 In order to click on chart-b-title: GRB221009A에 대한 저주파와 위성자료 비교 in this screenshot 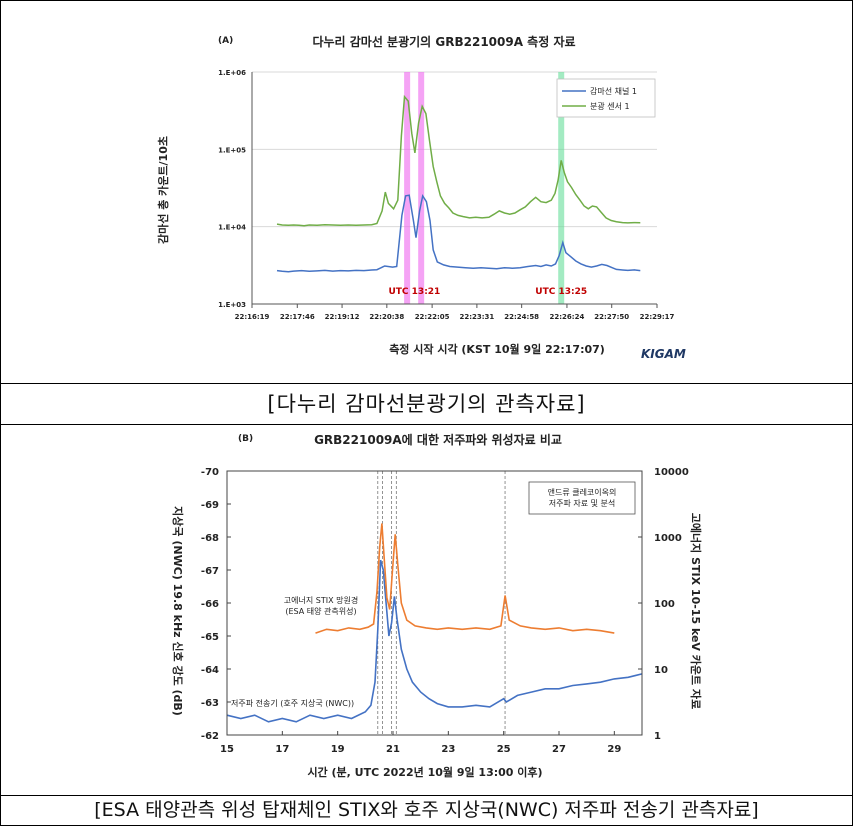, I will do `click(438, 439)`.